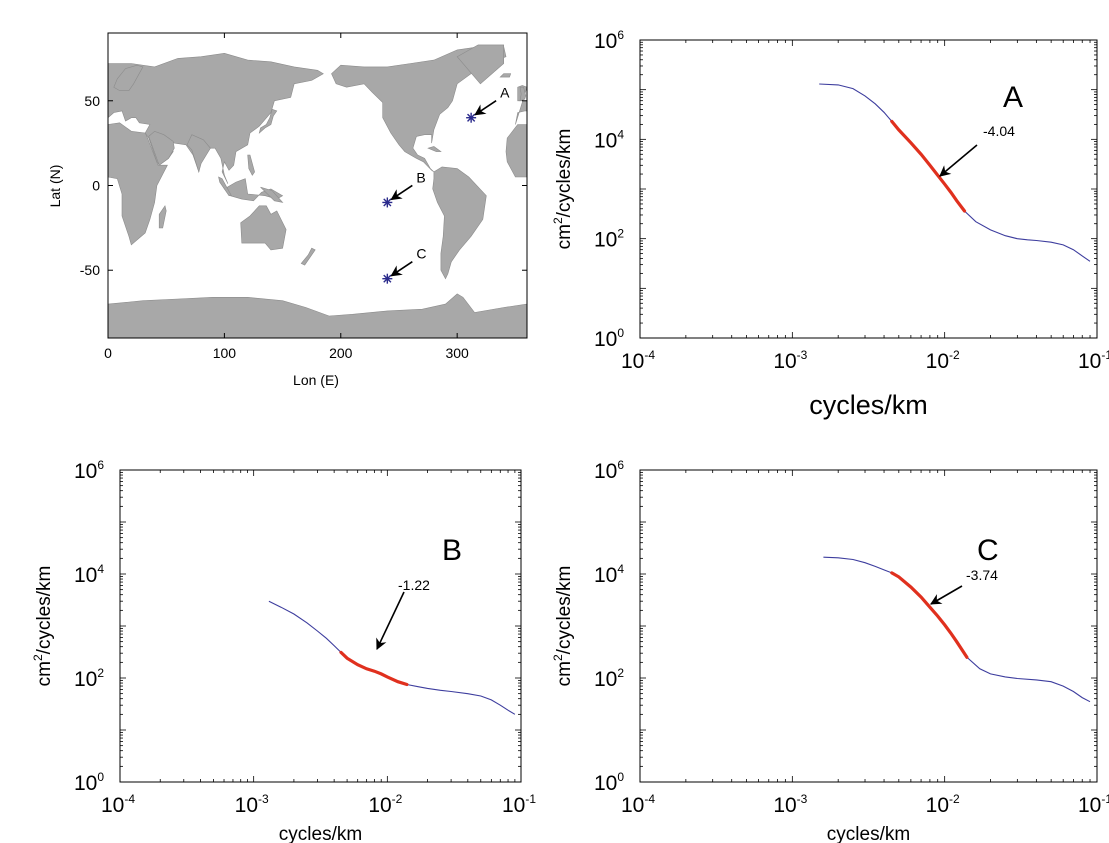 Image resolution: width=1109 pixels, height=843 pixels. What do you see at coordinates (316, 380) in the screenshot?
I see `map-xlabel: Lon (E)` at bounding box center [316, 380].